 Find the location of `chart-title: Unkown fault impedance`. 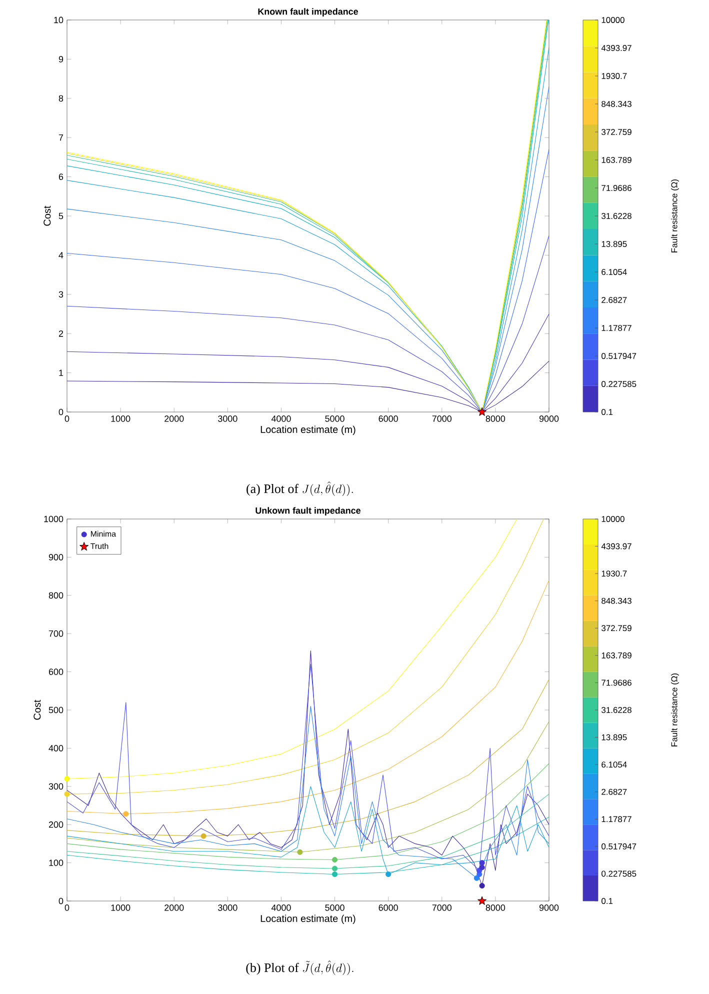

chart-title: Unkown fault impedance is located at coordinates (308, 511).